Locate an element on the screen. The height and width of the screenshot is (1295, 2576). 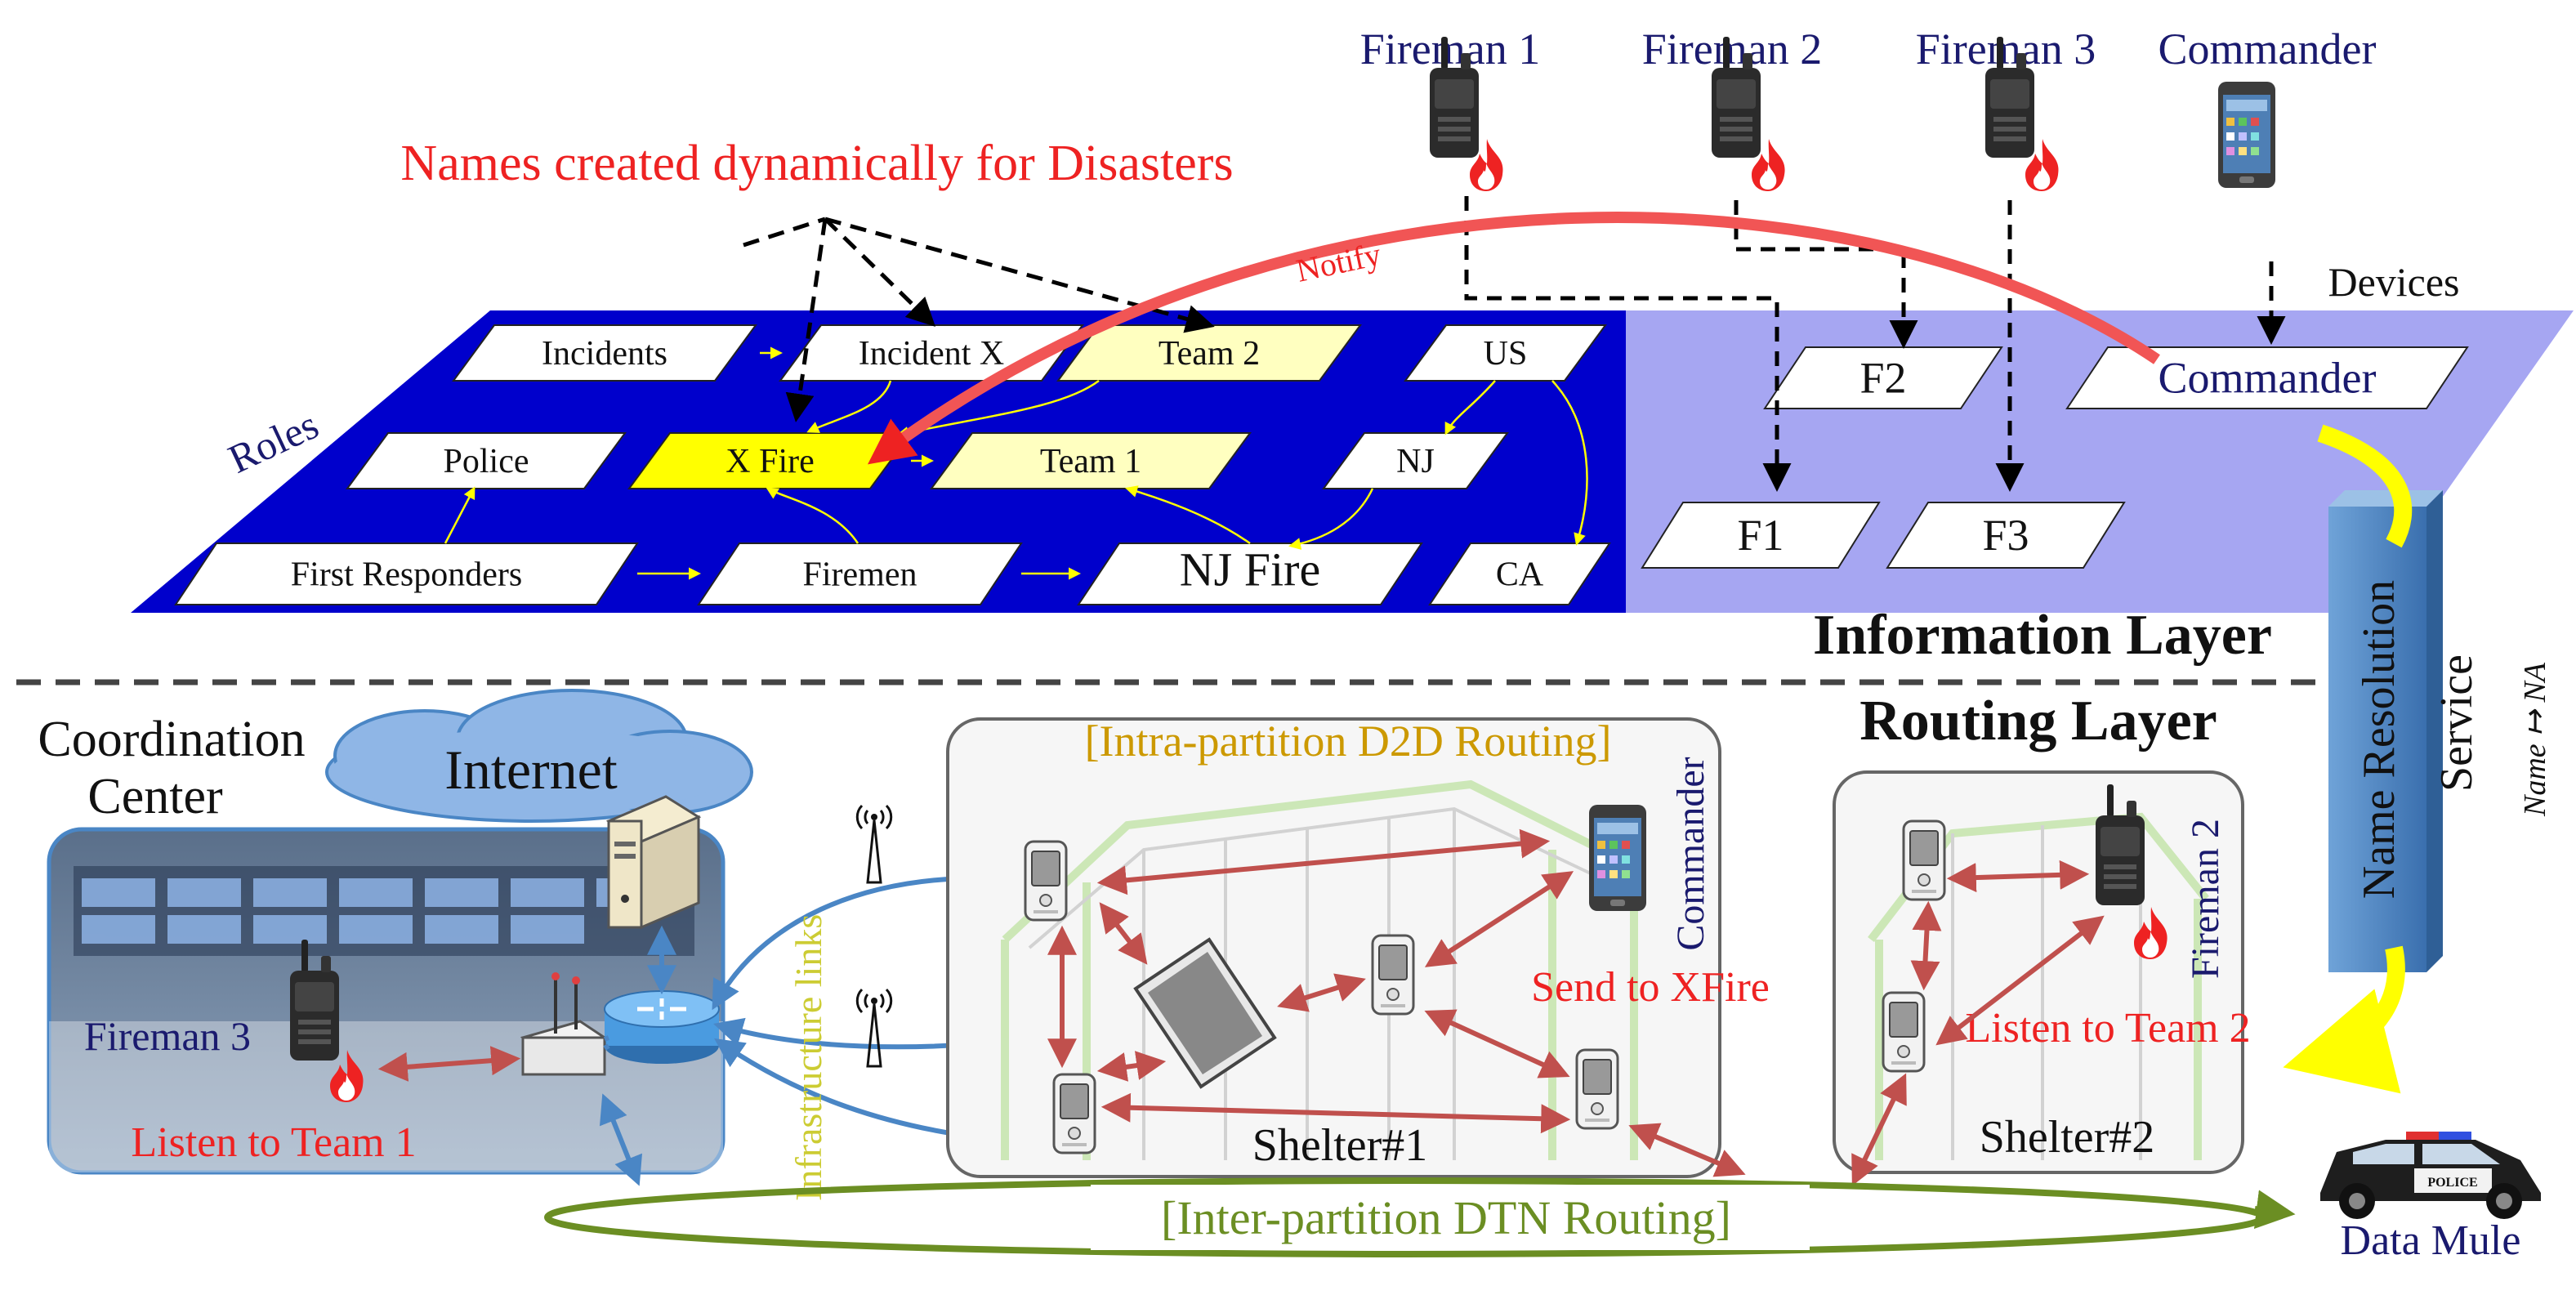
shelter-1-commander-label: Commander is located at coordinates (1690, 853).